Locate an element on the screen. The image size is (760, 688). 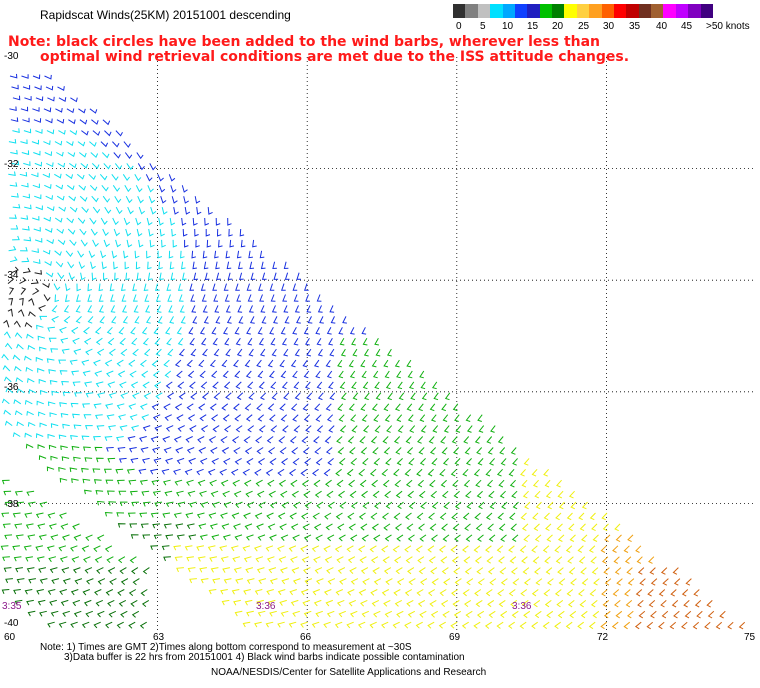
lat-label: -34 is located at coordinates (11, 275).